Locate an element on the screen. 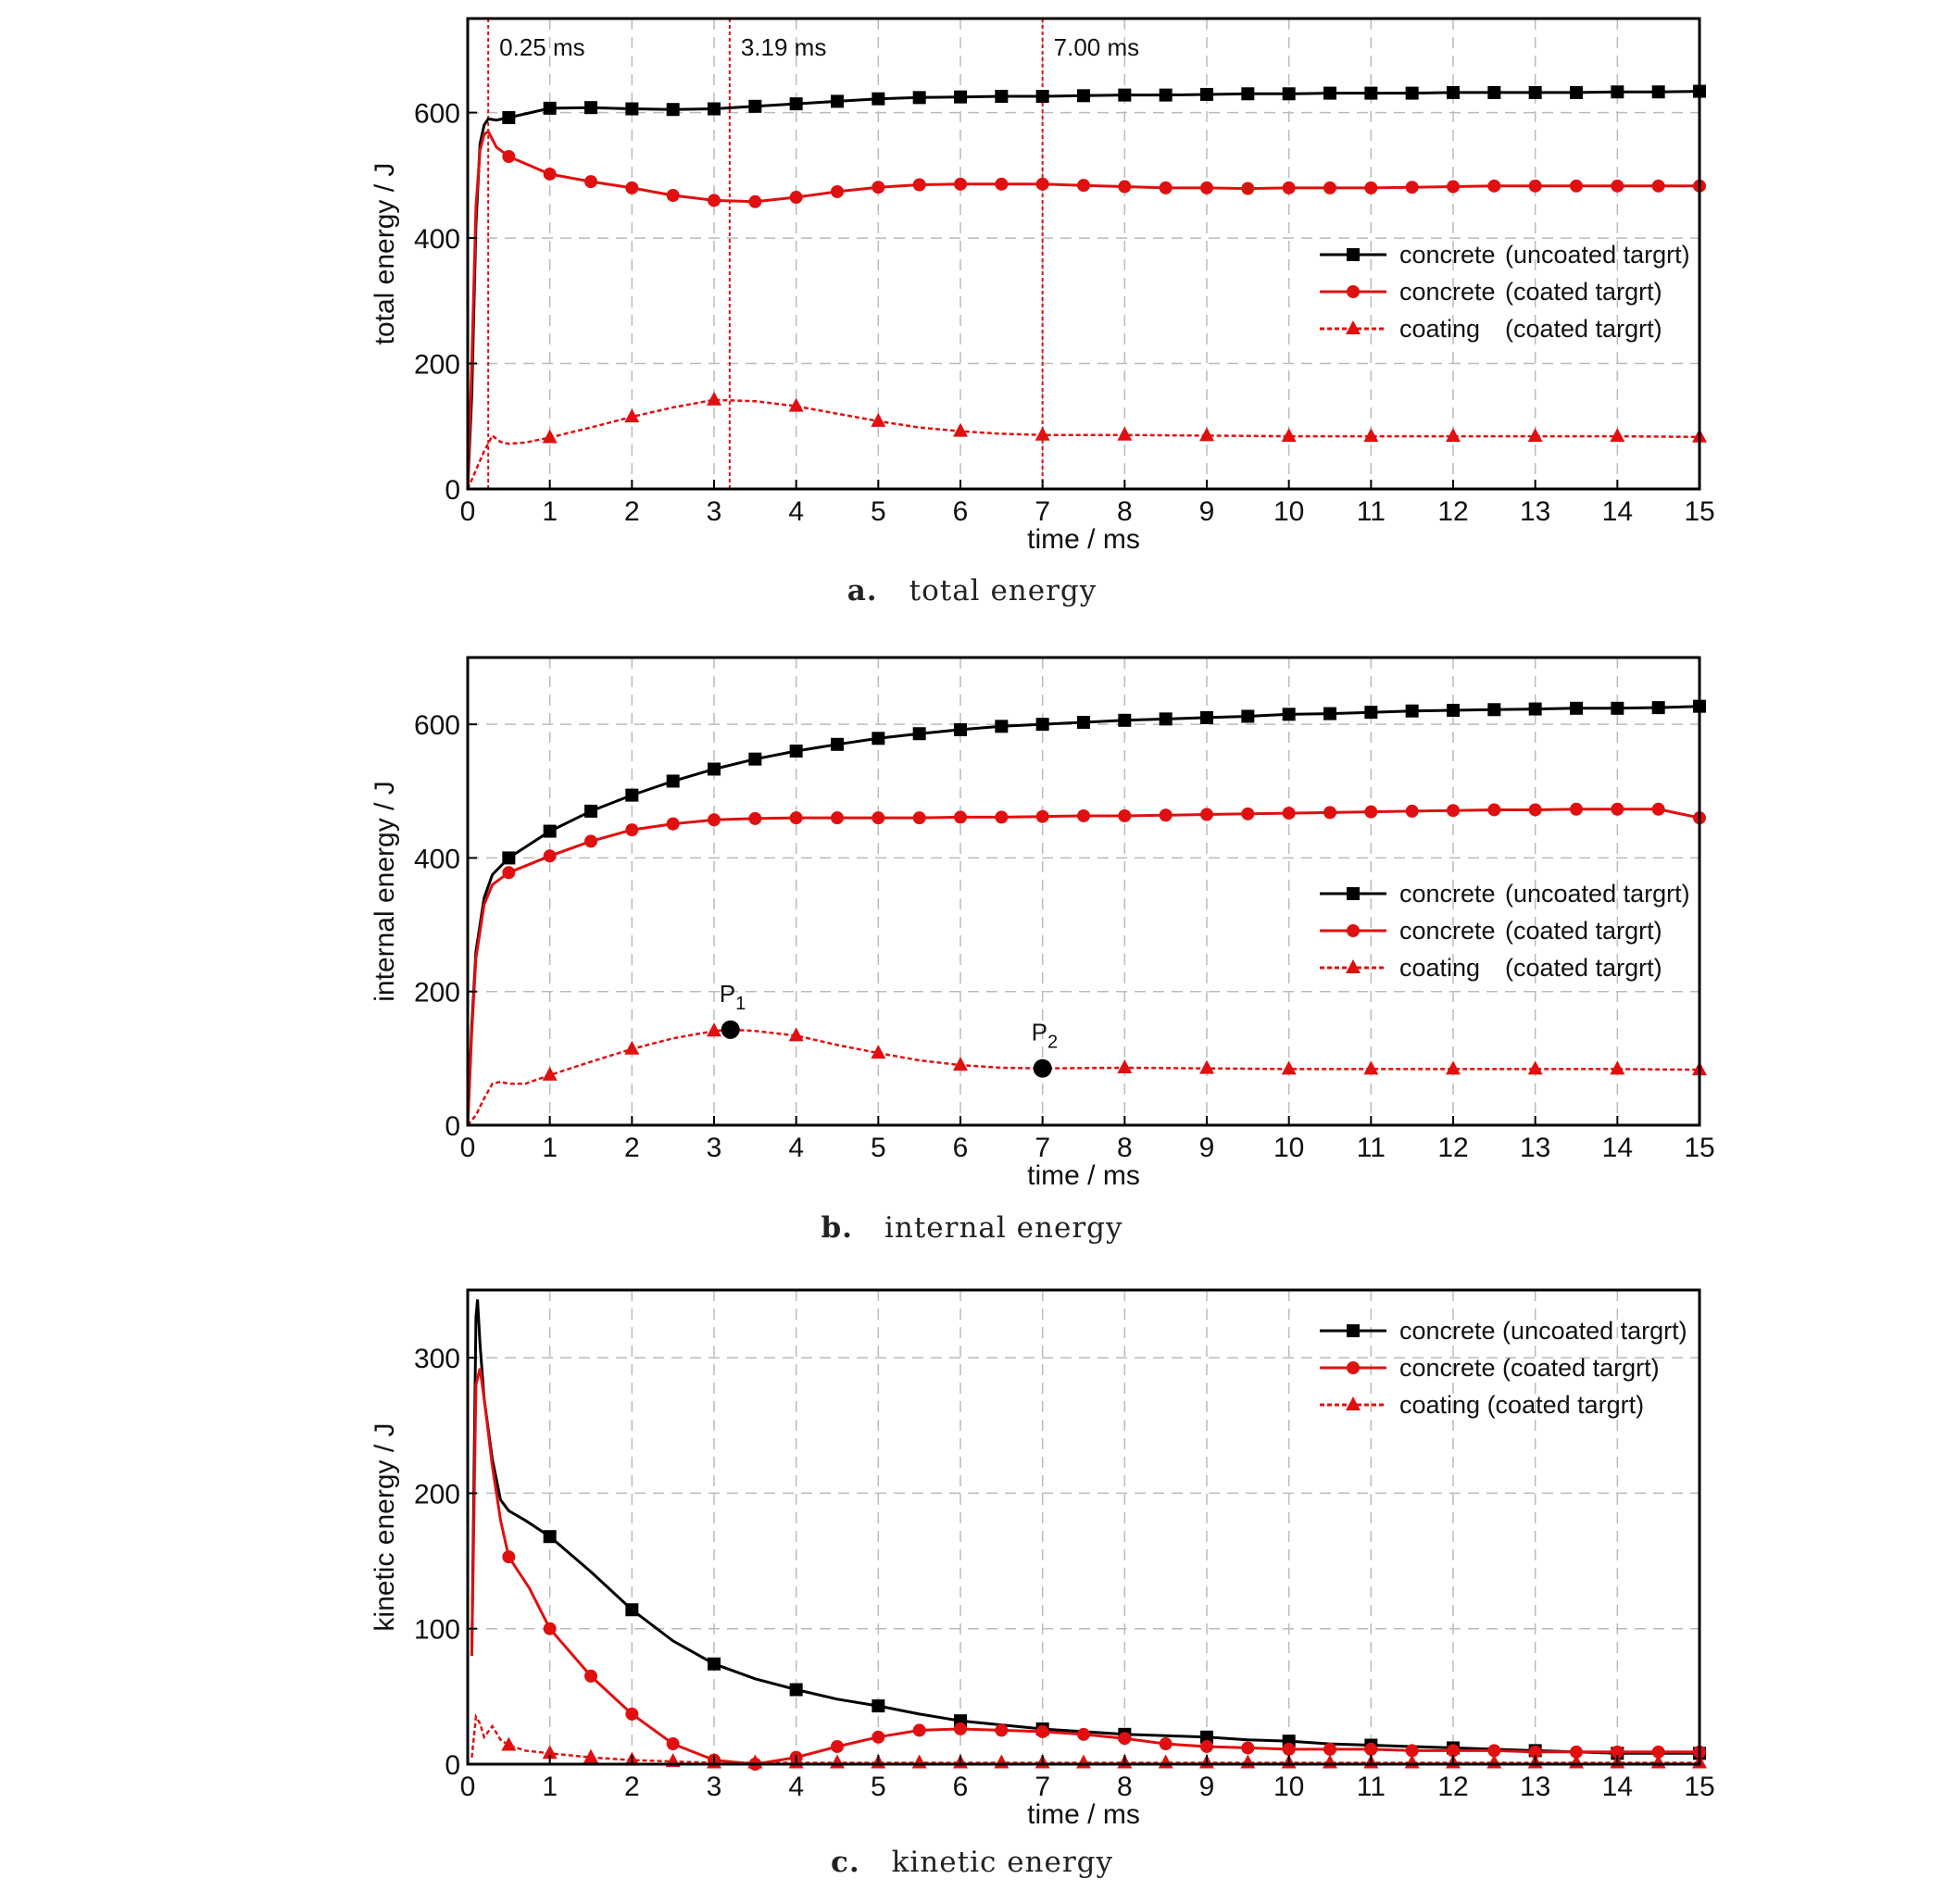  y-tick-label: 200 is located at coordinates (437, 1494).